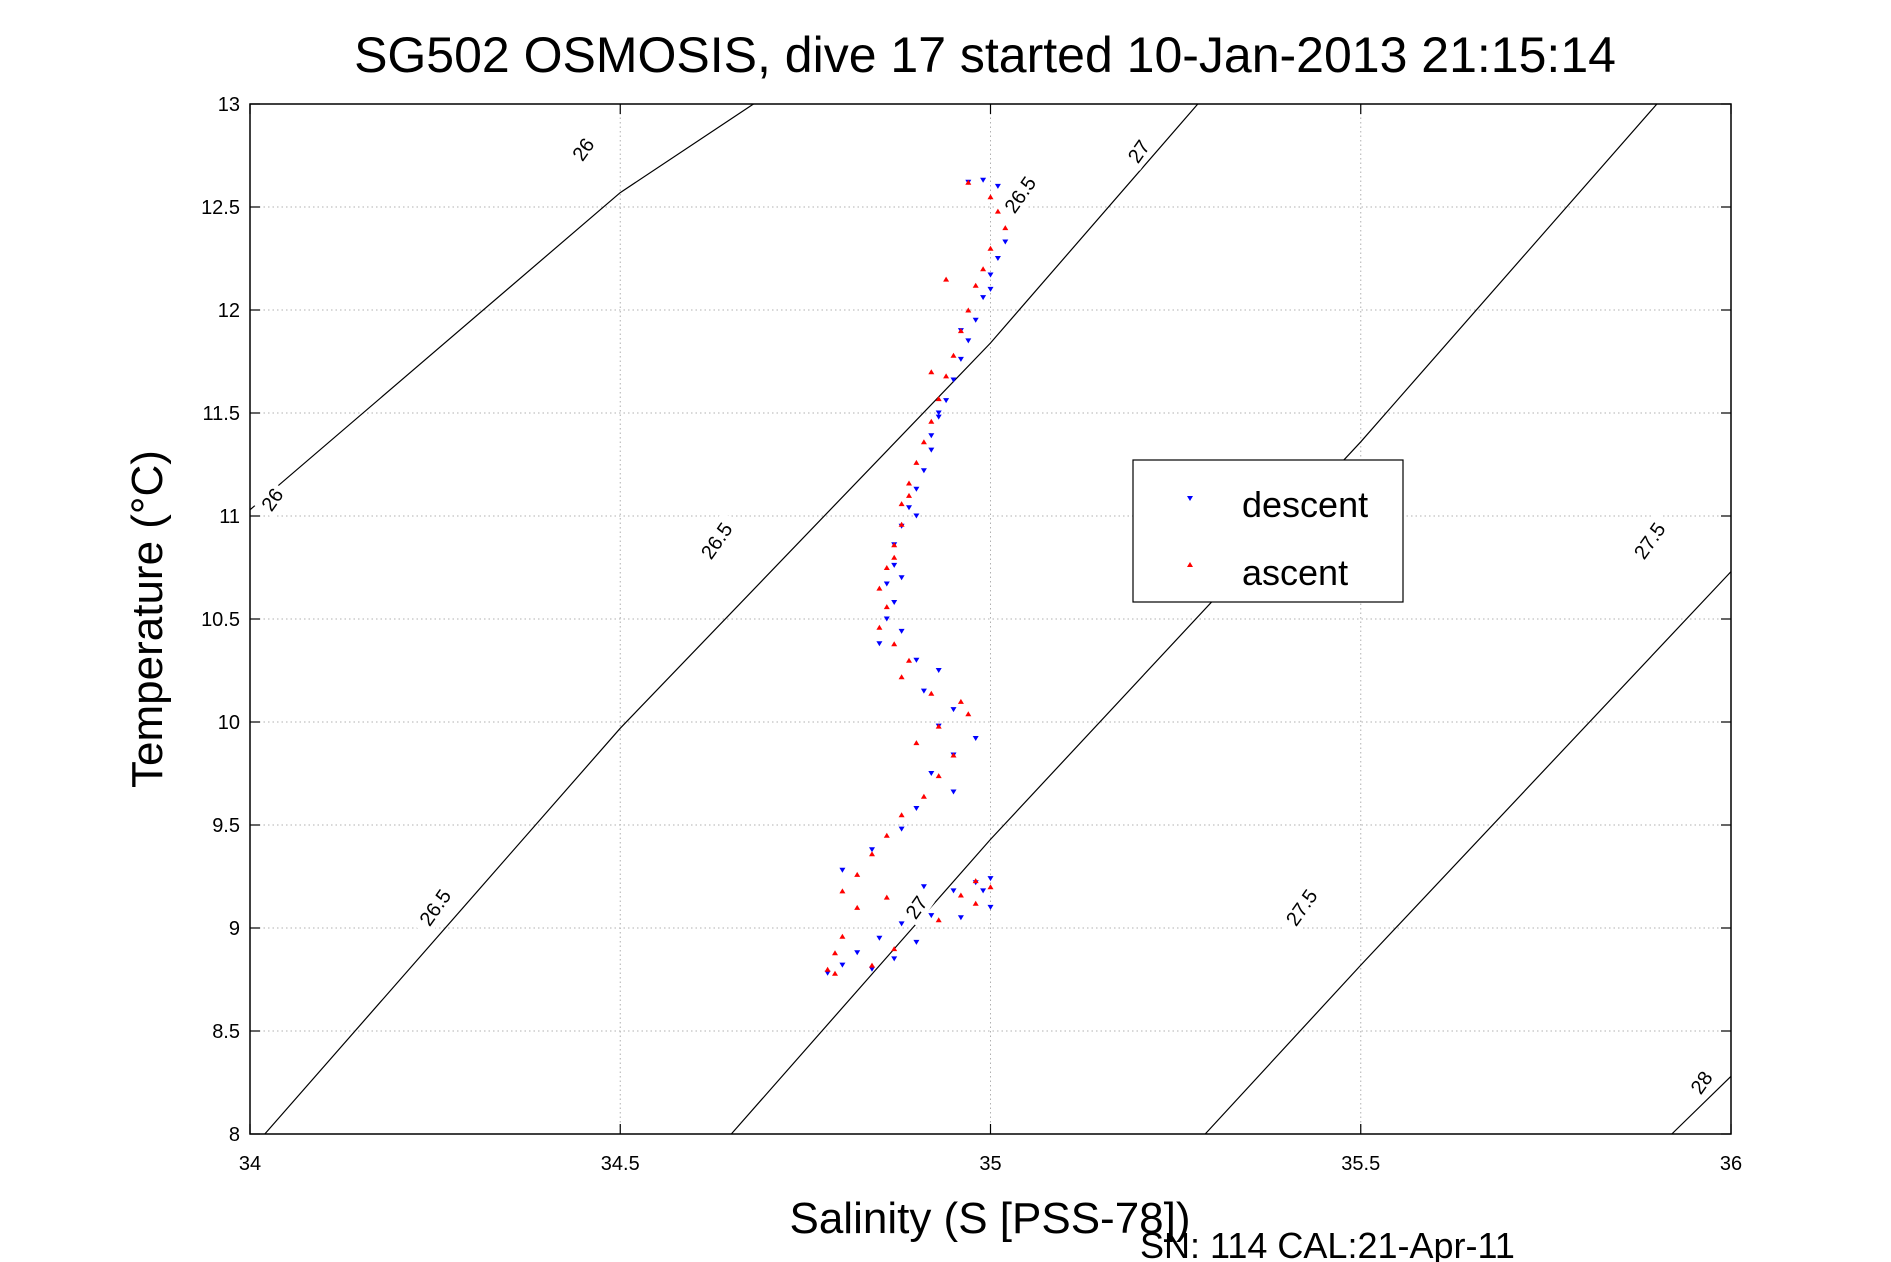  I want to click on x-tick-label: 34, so click(250, 1164).